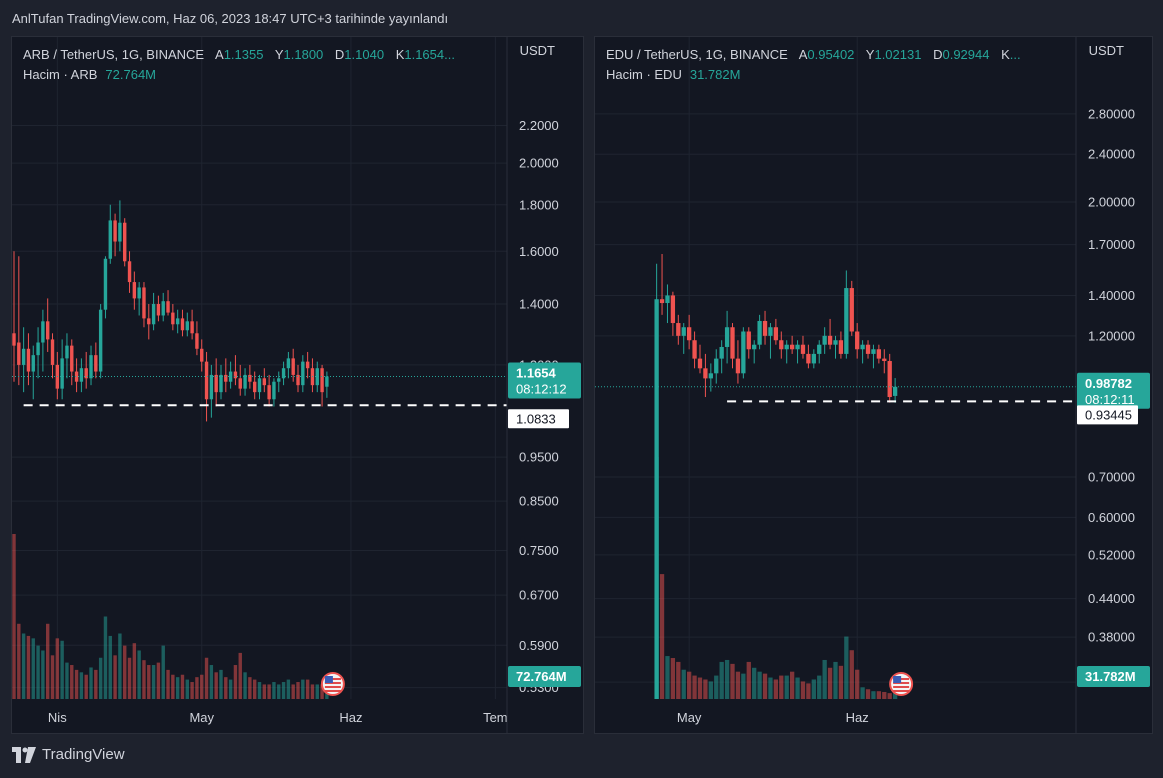 Image resolution: width=1163 pixels, height=778 pixels. Describe the element at coordinates (114, 54) in the screenshot. I see `symbol-title: ARB / TetherUS, 1G, BINANCE` at that location.